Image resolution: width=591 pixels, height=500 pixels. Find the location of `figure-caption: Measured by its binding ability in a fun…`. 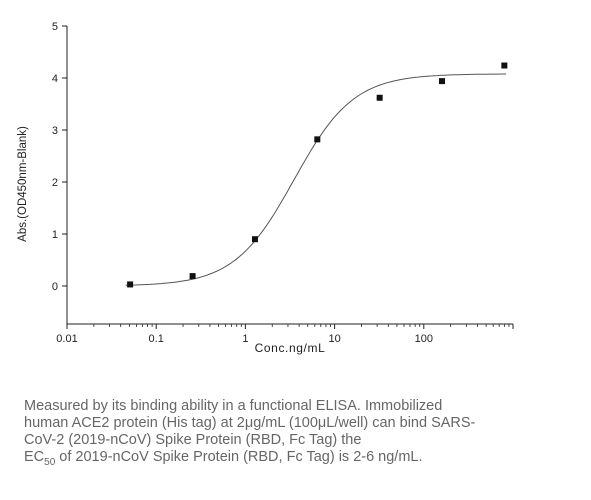

figure-caption: Measured by its binding ability in a fun… is located at coordinates (304, 434).